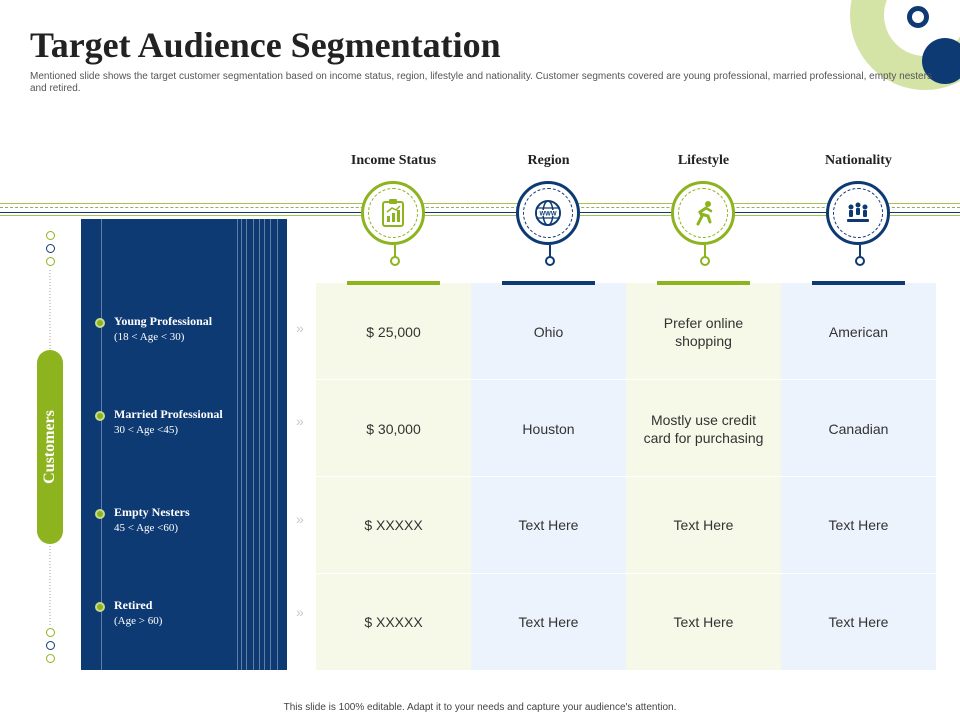 Image resolution: width=960 pixels, height=720 pixels. What do you see at coordinates (858, 428) in the screenshot?
I see `cell-nationality: Canadian` at bounding box center [858, 428].